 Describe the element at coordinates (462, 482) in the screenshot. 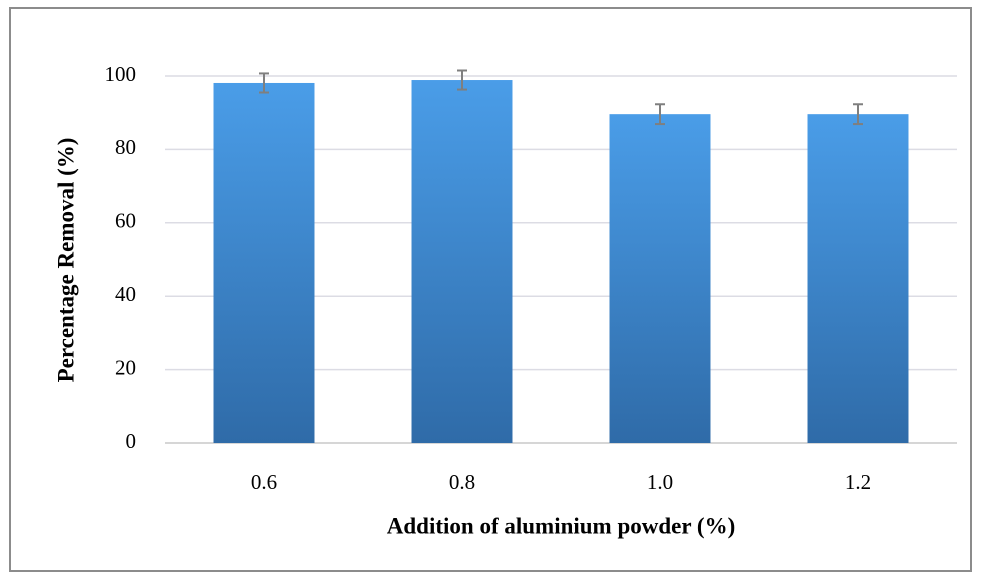

I see `x-tick-label: 0.8` at that location.